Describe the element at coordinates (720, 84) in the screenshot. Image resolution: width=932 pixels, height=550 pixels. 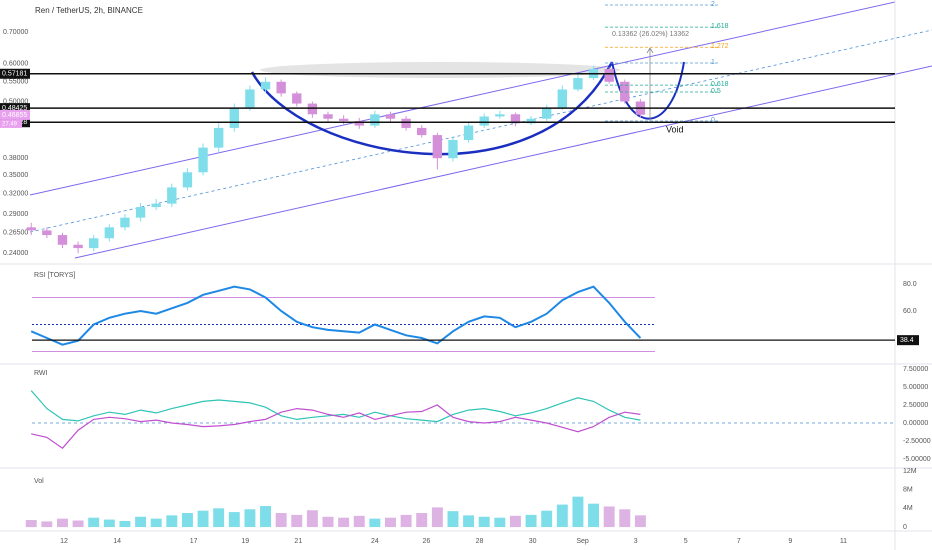
I see `fib-label: 0.618` at that location.